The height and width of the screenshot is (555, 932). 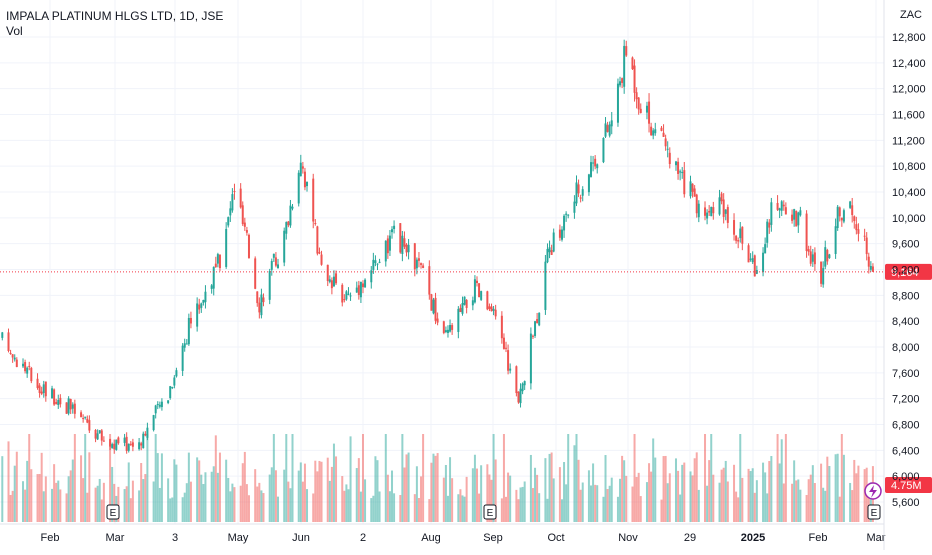 What do you see at coordinates (906, 451) in the screenshot?
I see `price-tick-label: 6,400` at bounding box center [906, 451].